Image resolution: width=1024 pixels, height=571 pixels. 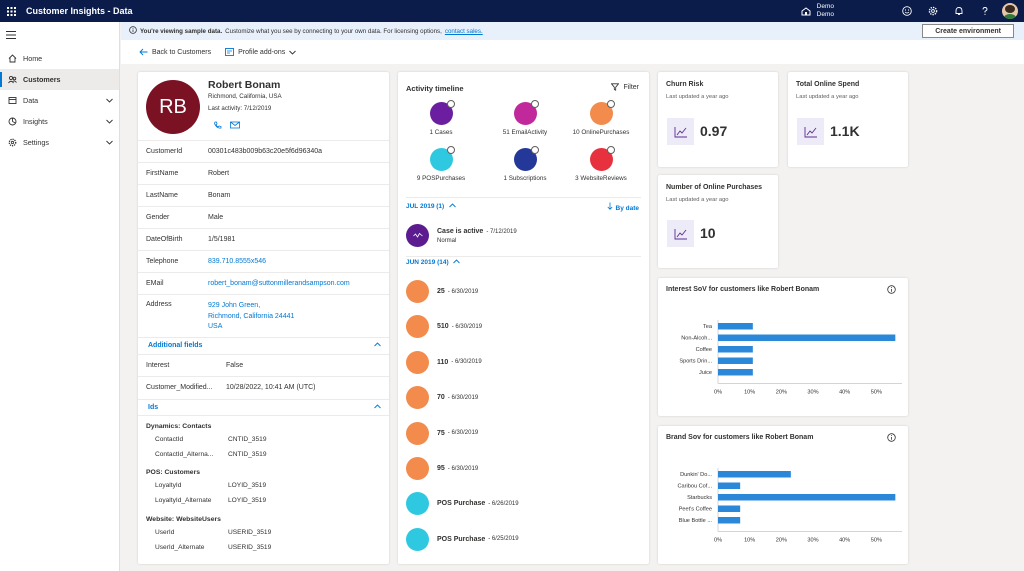 I want to click on help-icon, so click(x=985, y=11).